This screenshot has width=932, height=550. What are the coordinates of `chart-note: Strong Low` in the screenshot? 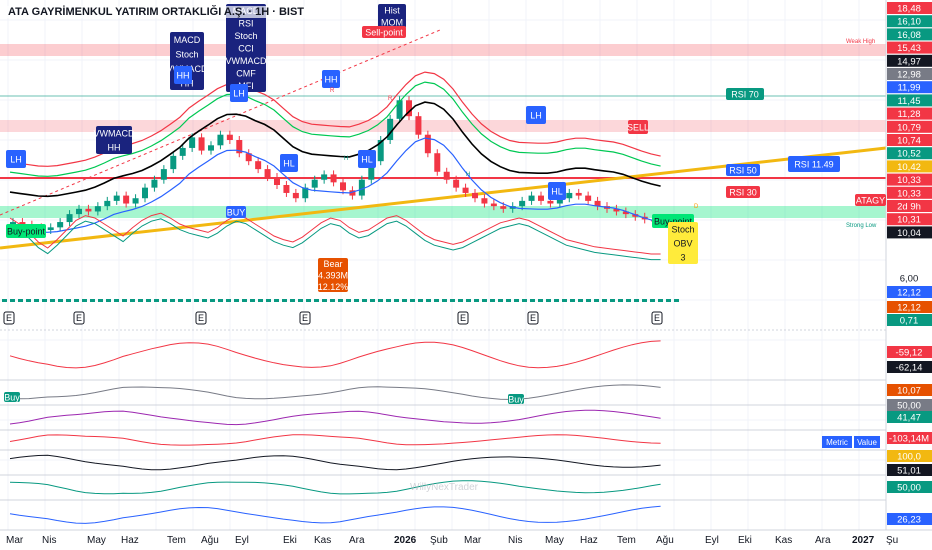 It's located at (861, 226).